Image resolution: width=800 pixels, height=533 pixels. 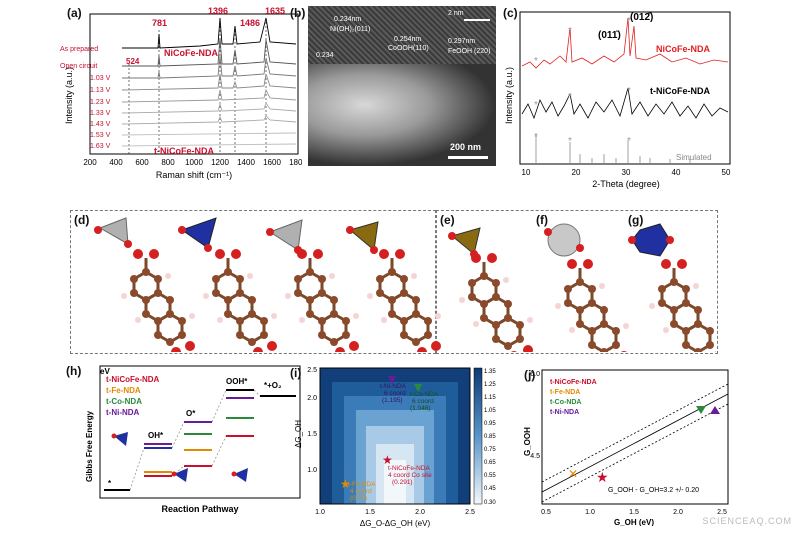 What do you see at coordinates (100, 78) in the screenshot?
I see `row-1.03: 1.03 V` at bounding box center [100, 78].